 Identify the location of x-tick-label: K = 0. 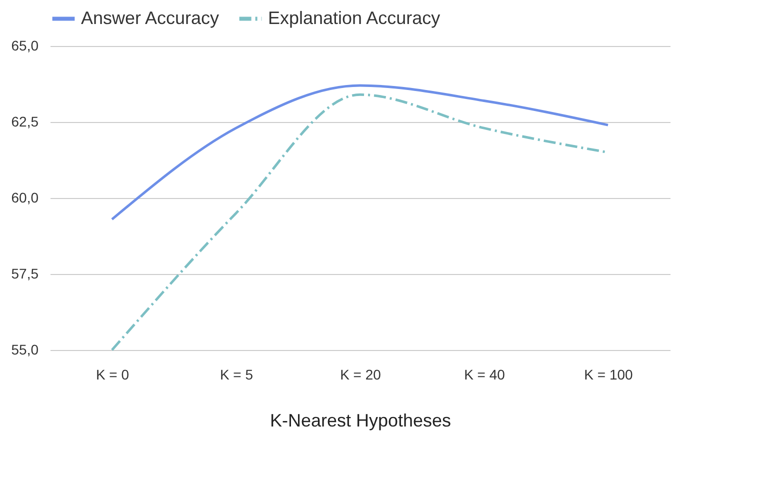
(113, 374).